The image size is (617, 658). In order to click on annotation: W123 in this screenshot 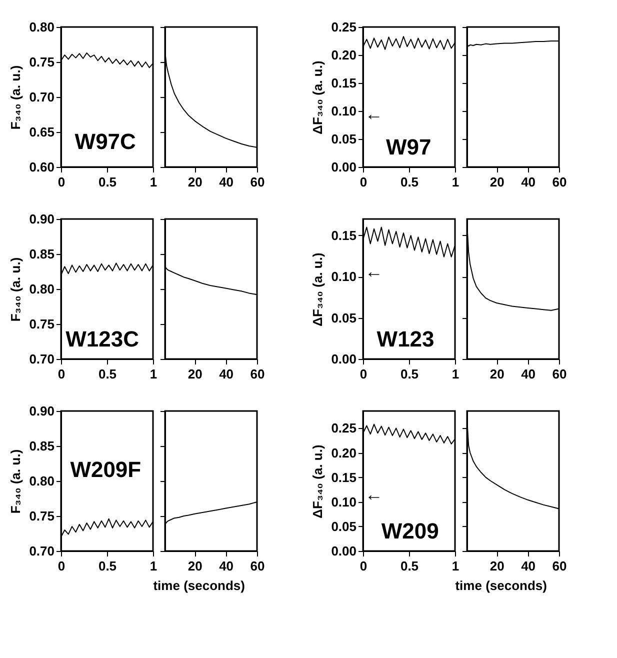, I will do `click(405, 339)`.